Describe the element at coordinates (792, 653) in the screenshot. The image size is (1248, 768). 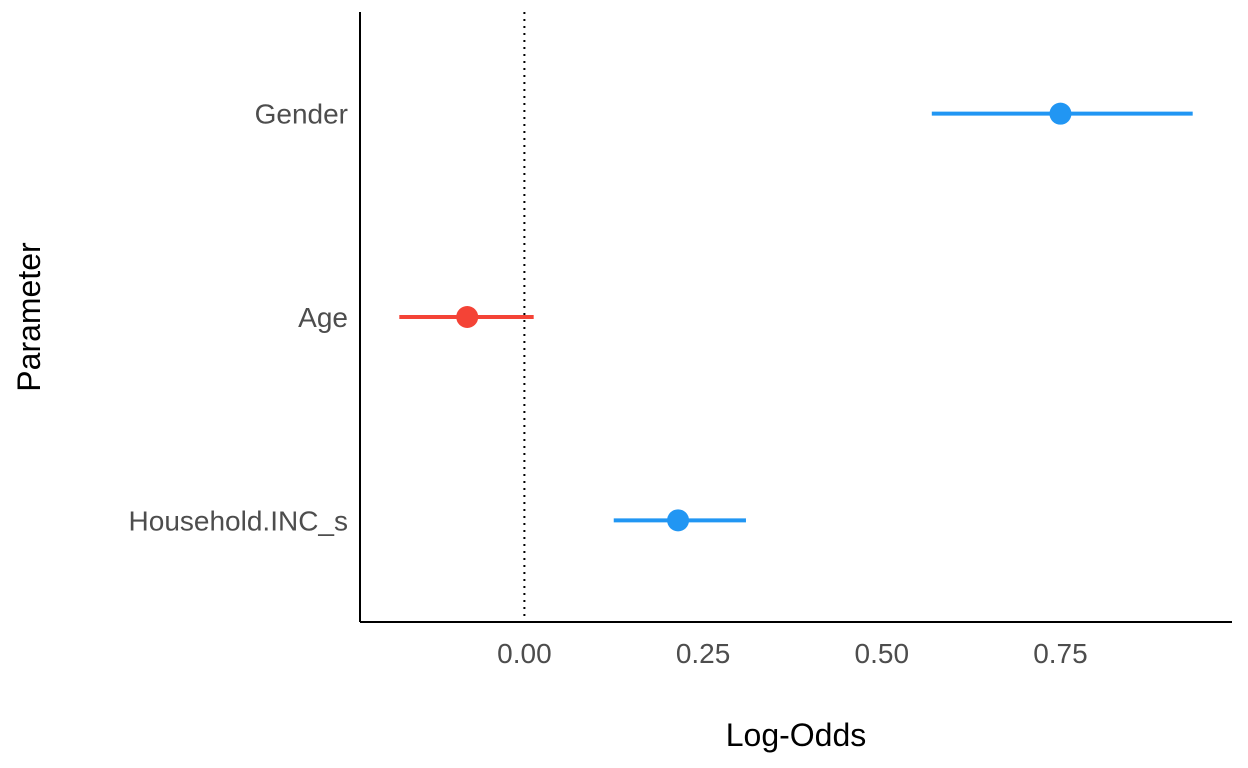
I see `x-ticks: 0.00 0.25 0.50 0.75` at that location.